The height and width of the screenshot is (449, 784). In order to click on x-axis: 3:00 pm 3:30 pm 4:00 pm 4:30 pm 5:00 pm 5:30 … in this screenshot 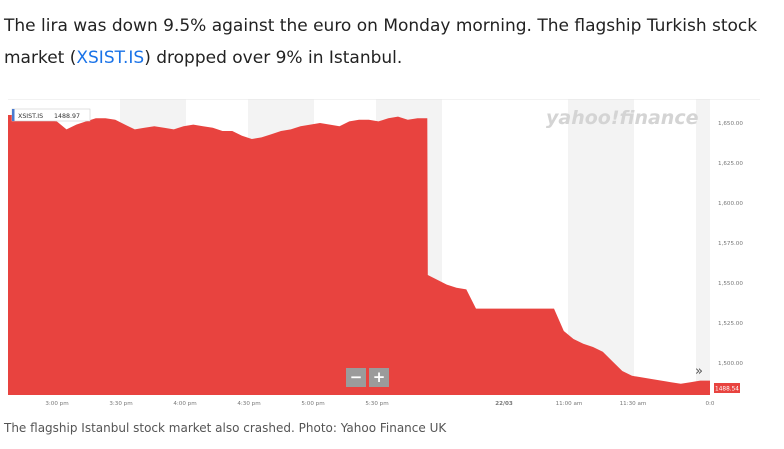, I will do `click(380, 404)`.